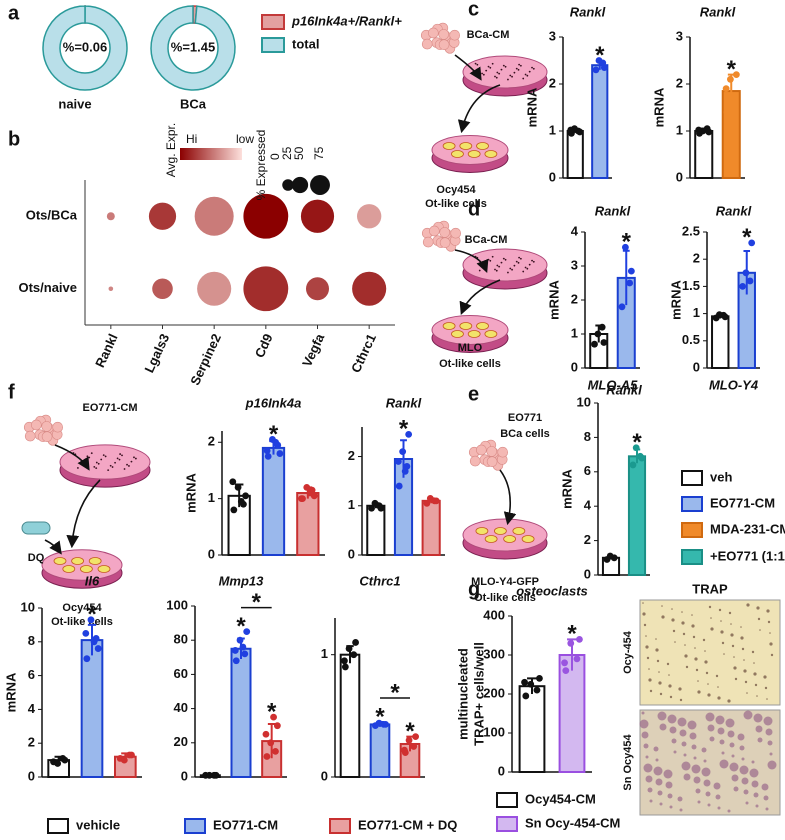  Describe the element at coordinates (379, 580) in the screenshot. I see `chart-title: Cthrc1` at that location.